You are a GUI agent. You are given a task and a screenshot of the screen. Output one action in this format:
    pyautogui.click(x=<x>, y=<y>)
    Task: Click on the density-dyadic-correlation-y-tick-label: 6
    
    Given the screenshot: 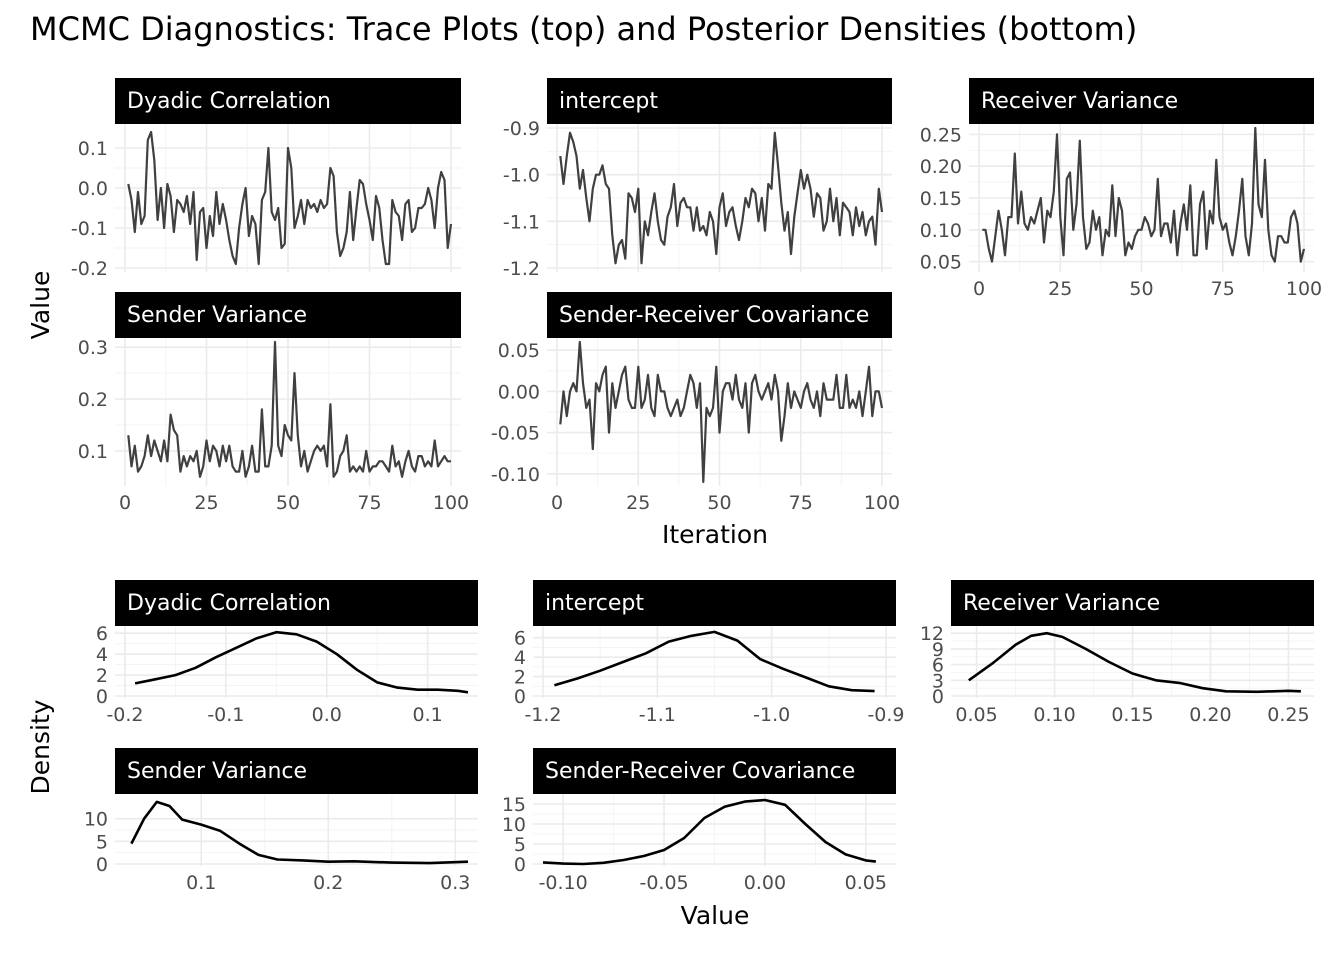 What is the action you would take?
    pyautogui.click(x=102, y=634)
    